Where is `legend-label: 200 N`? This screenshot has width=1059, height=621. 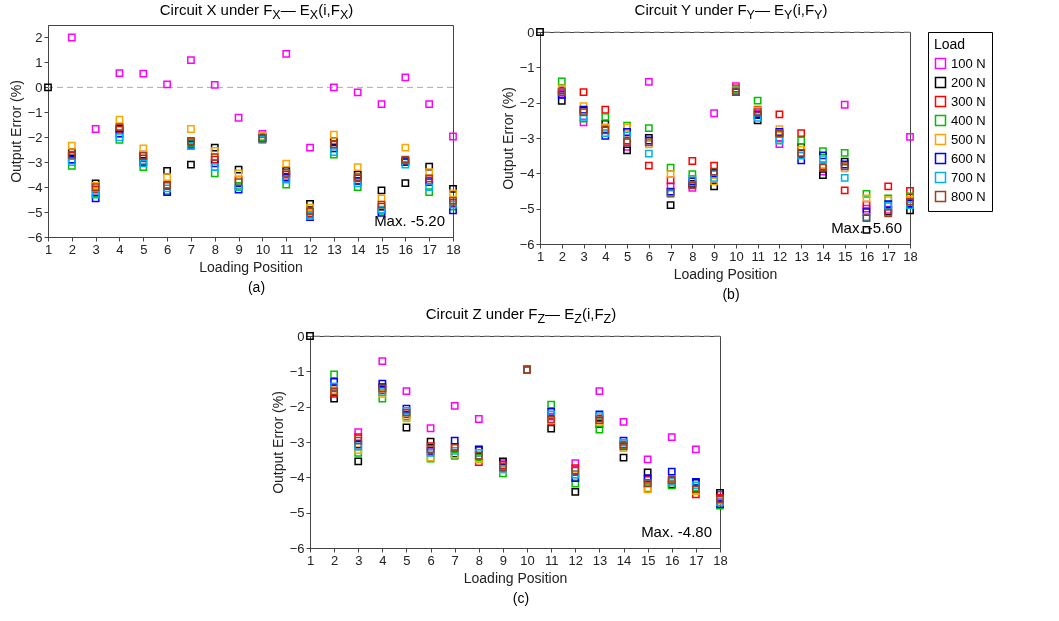
legend-label: 200 N is located at coordinates (968, 82).